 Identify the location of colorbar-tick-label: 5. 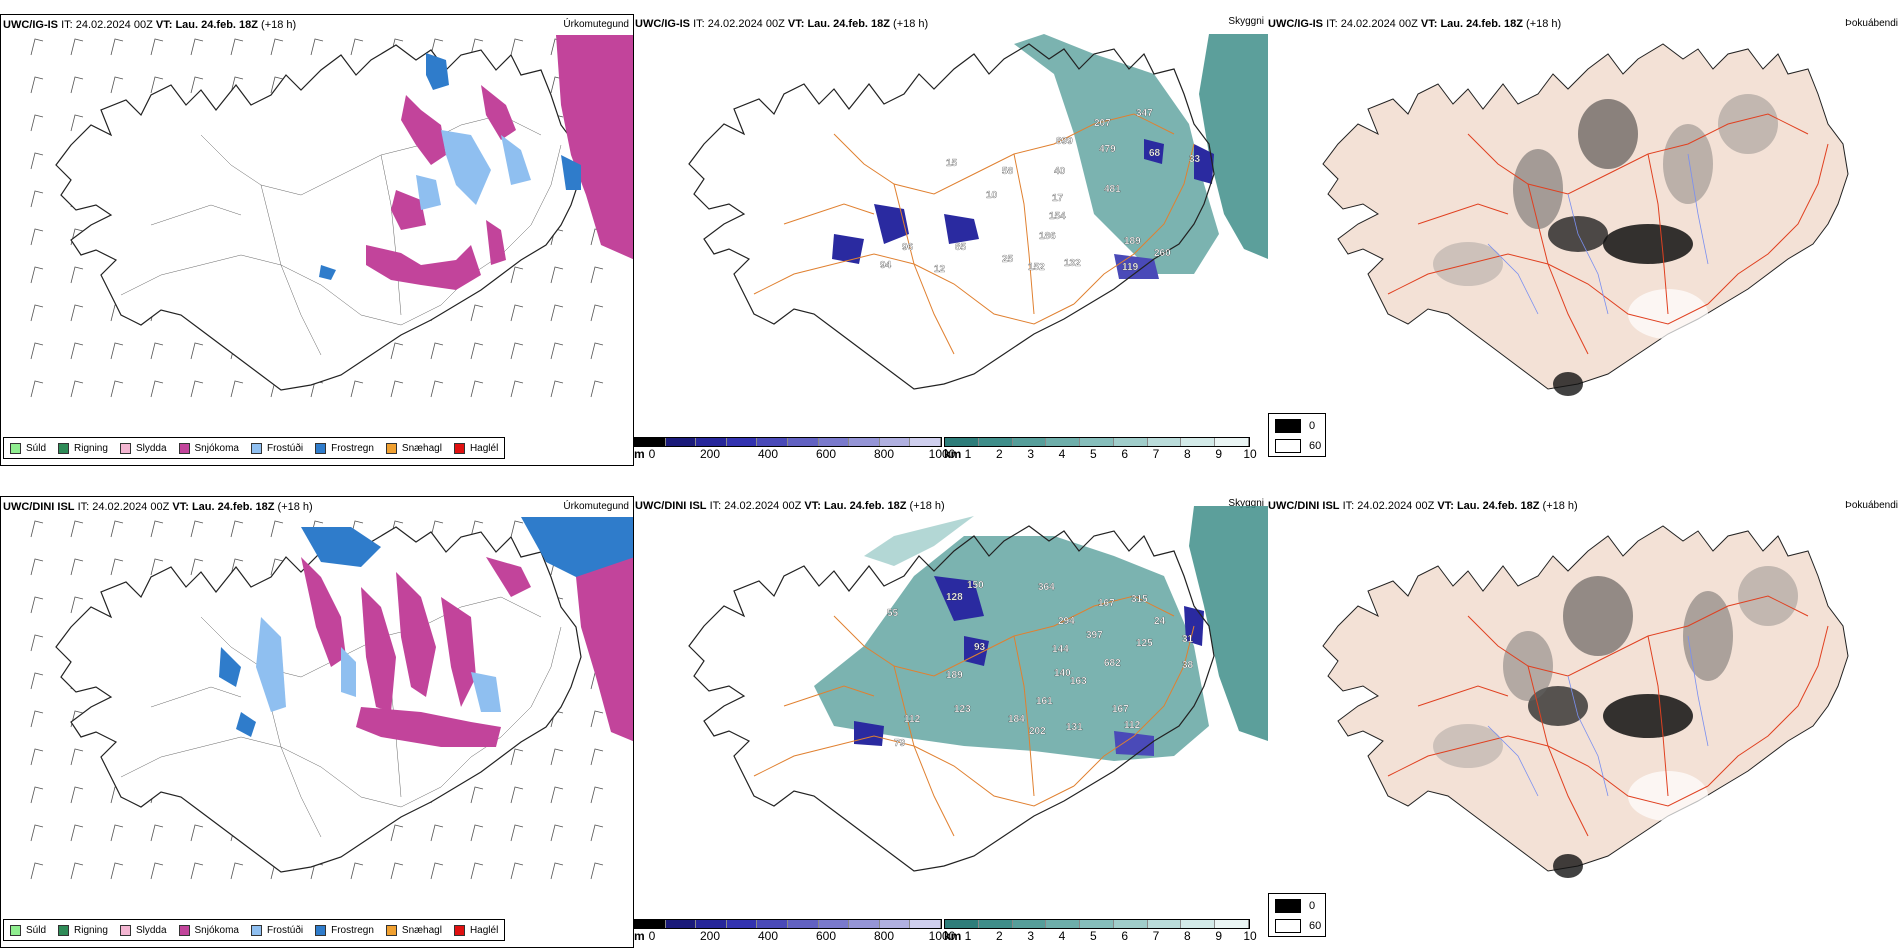
(1093, 454).